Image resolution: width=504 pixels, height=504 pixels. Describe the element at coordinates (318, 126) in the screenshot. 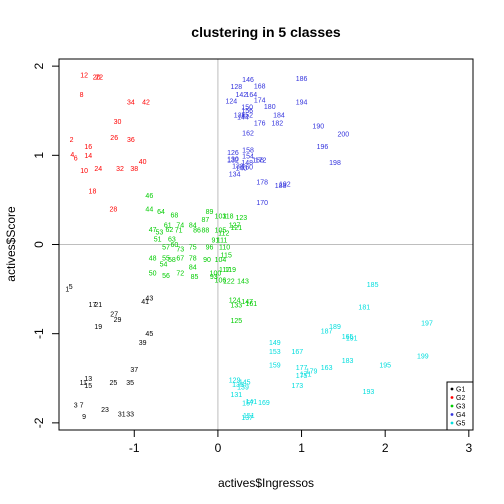

I see `point-label: 190` at that location.